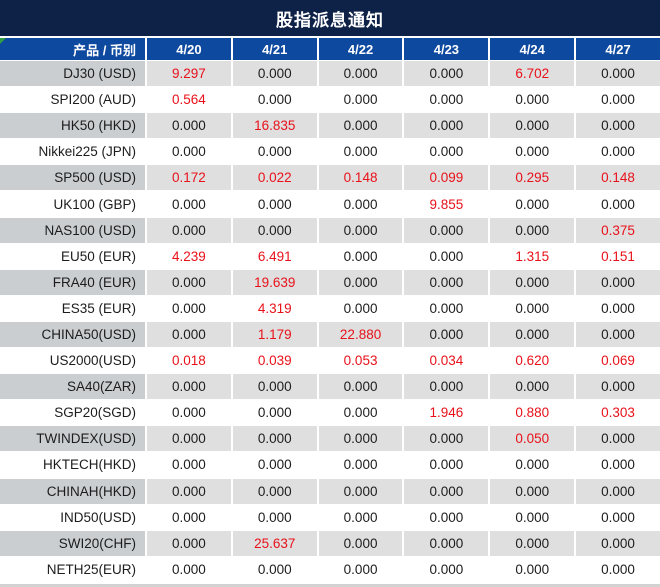 The height and width of the screenshot is (587, 660). What do you see at coordinates (330, 585) in the screenshot?
I see `bottom-gridline-strip` at bounding box center [330, 585].